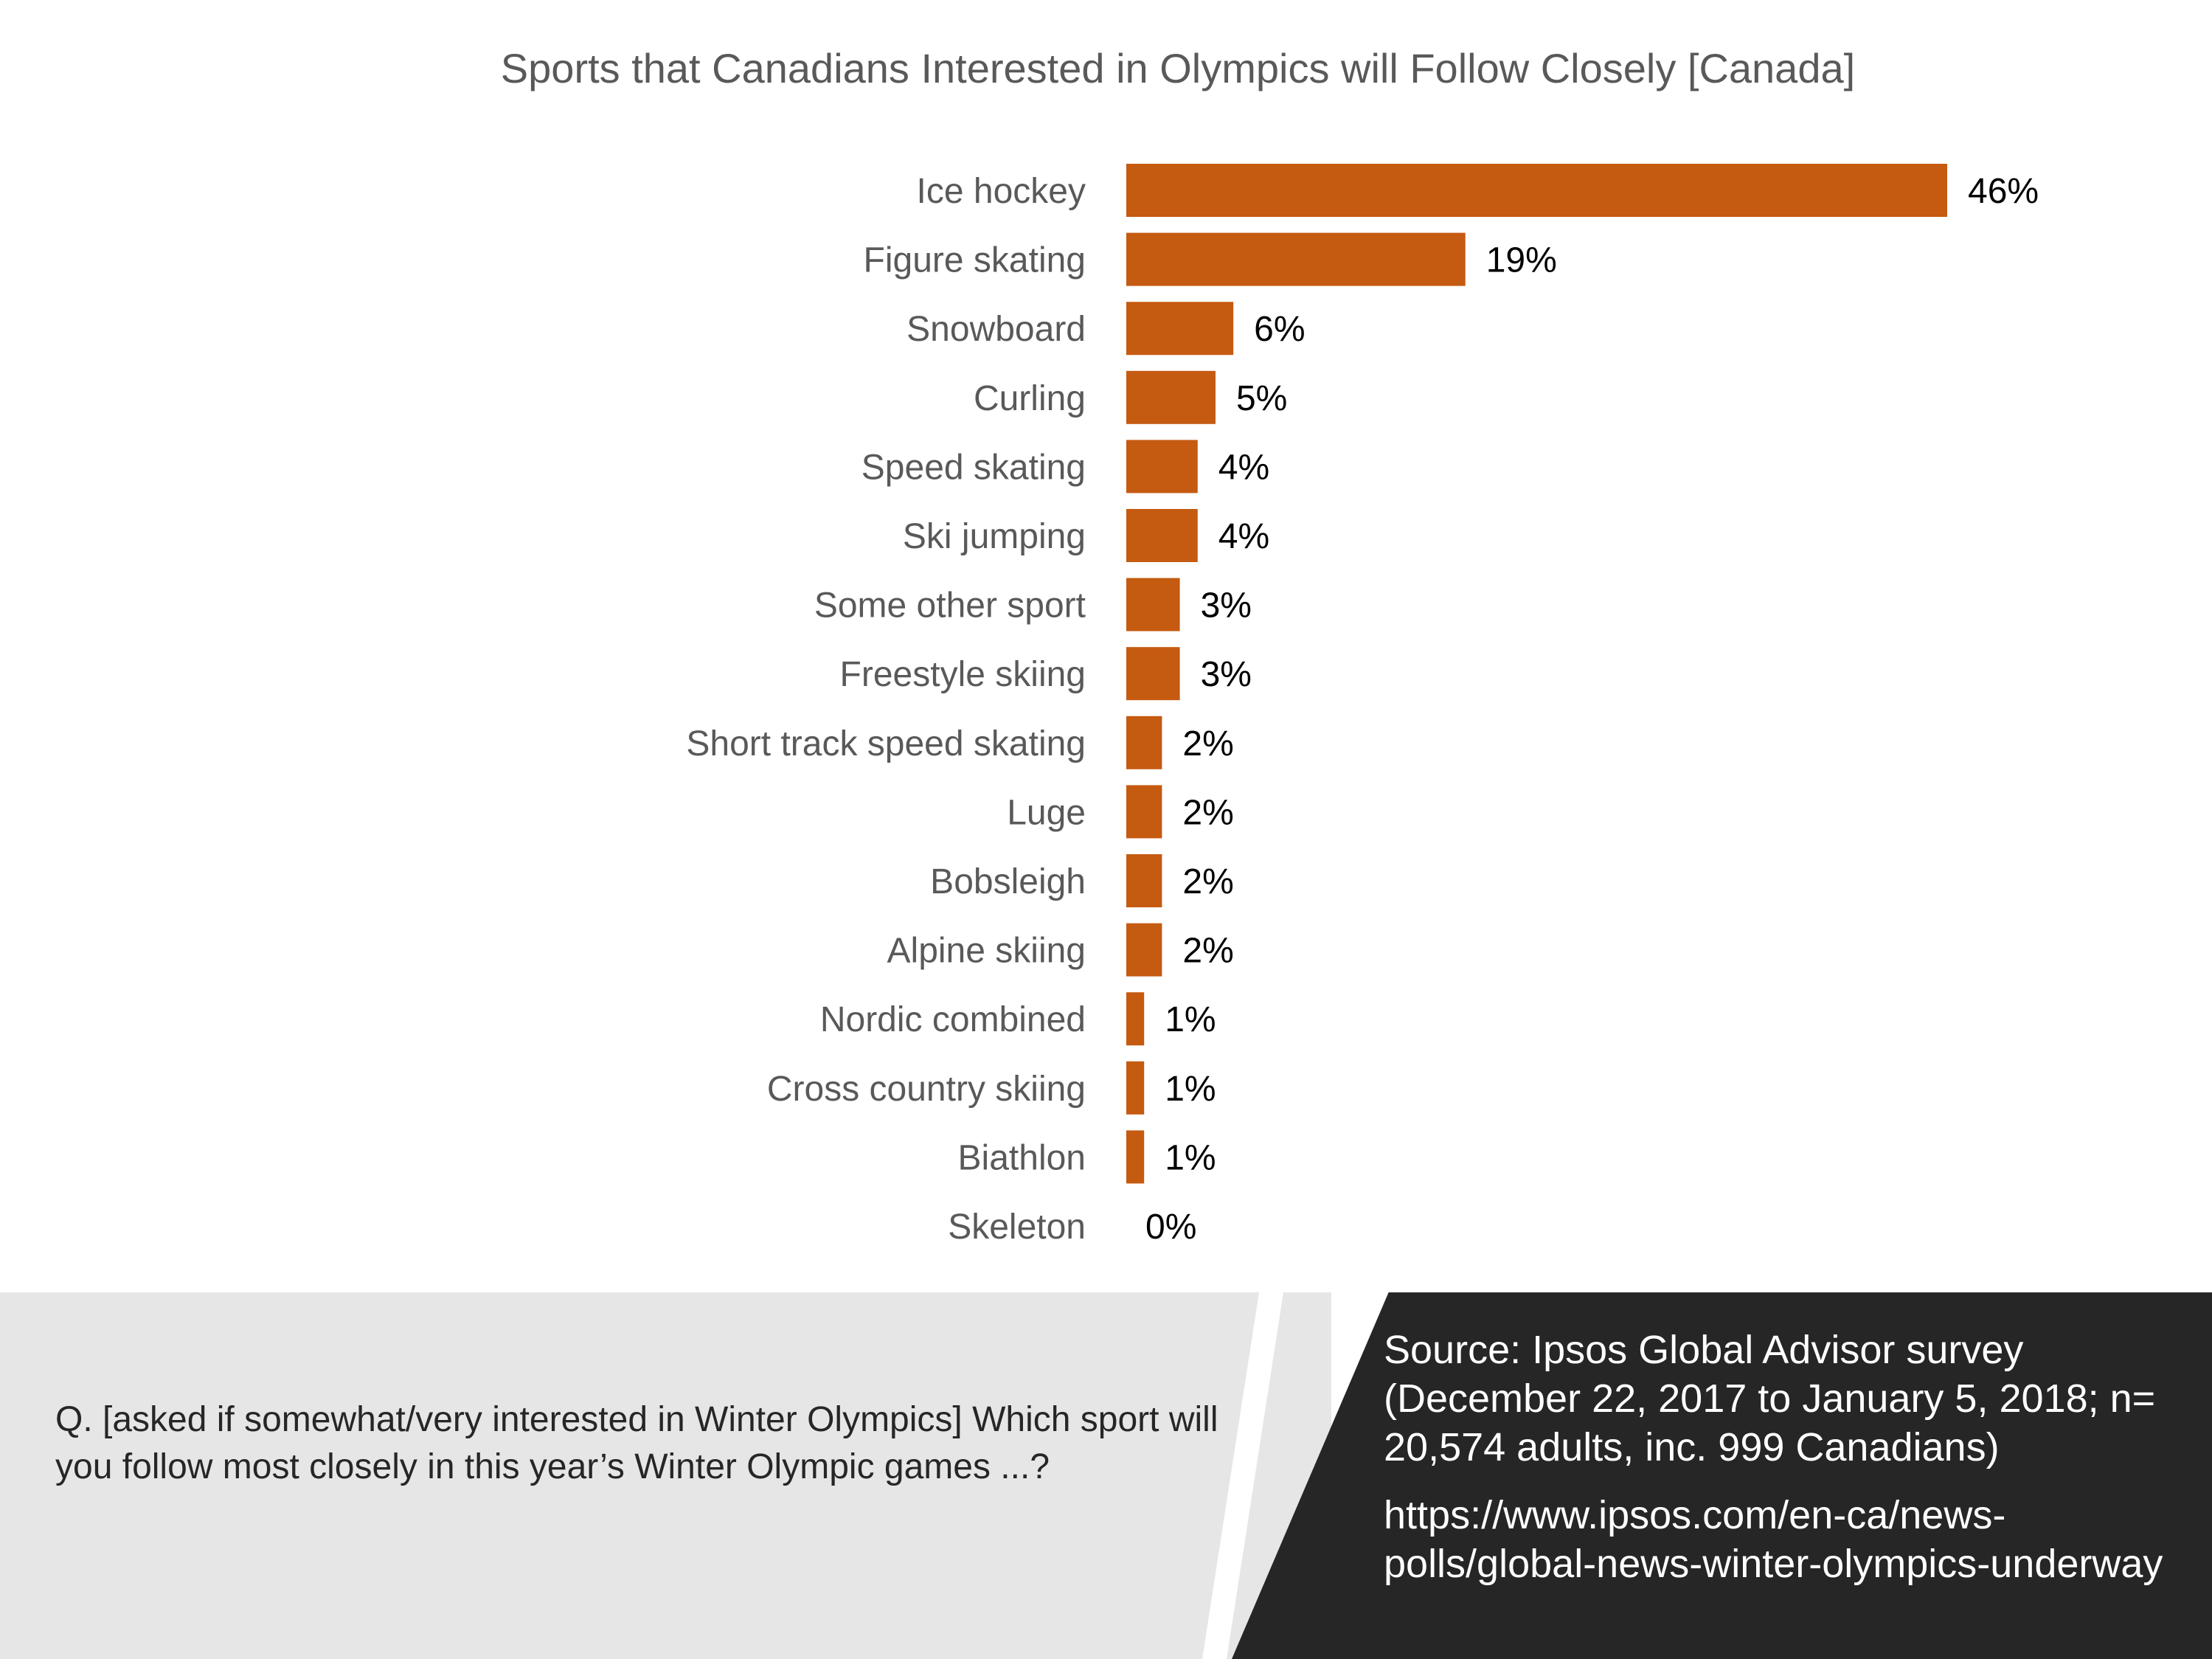  I want to click on category-label: Short track speed skating, so click(886, 743).